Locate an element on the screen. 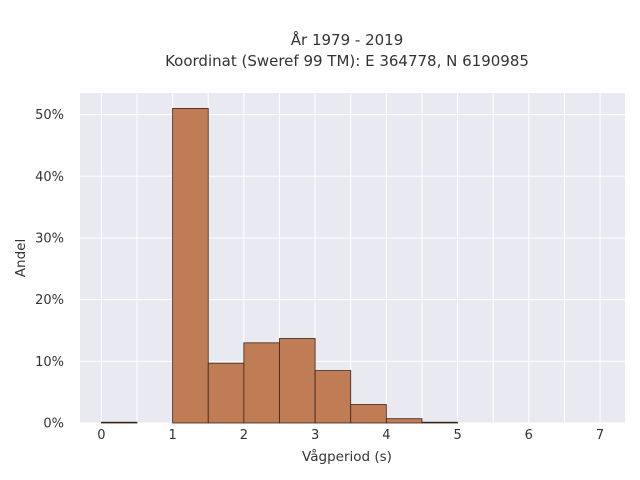  y-tick-label: 10% is located at coordinates (49, 362).